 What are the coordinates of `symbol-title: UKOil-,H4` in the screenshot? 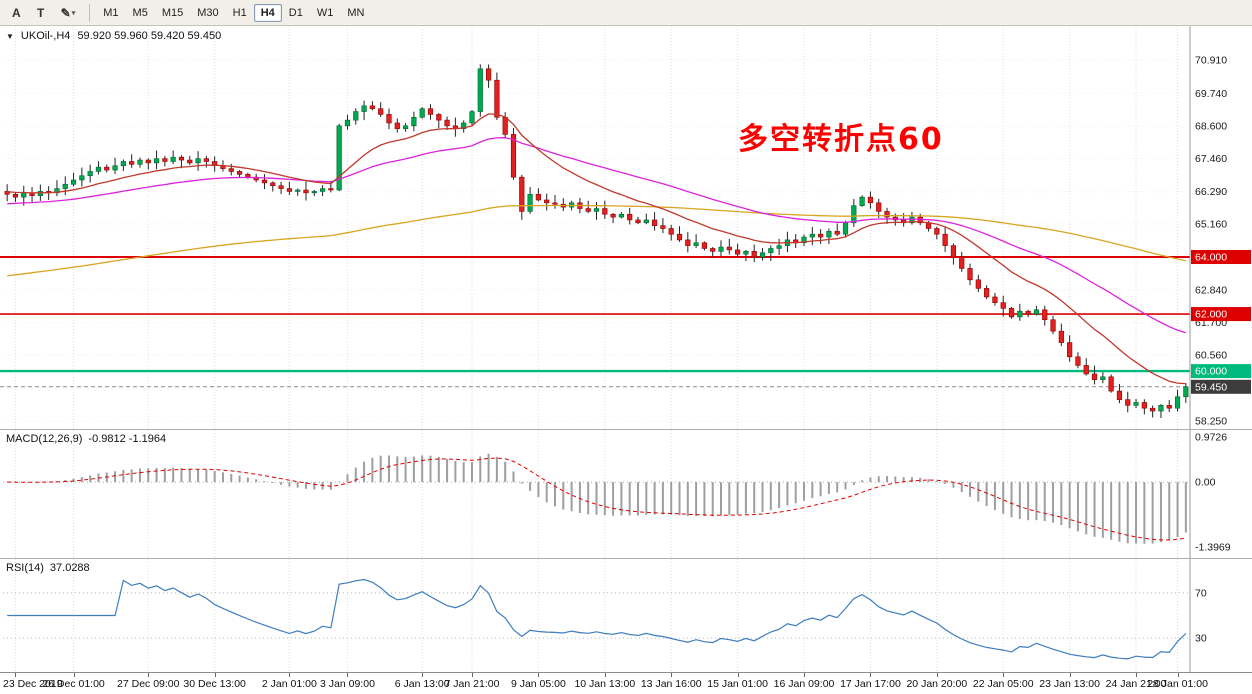 It's located at (45, 36).